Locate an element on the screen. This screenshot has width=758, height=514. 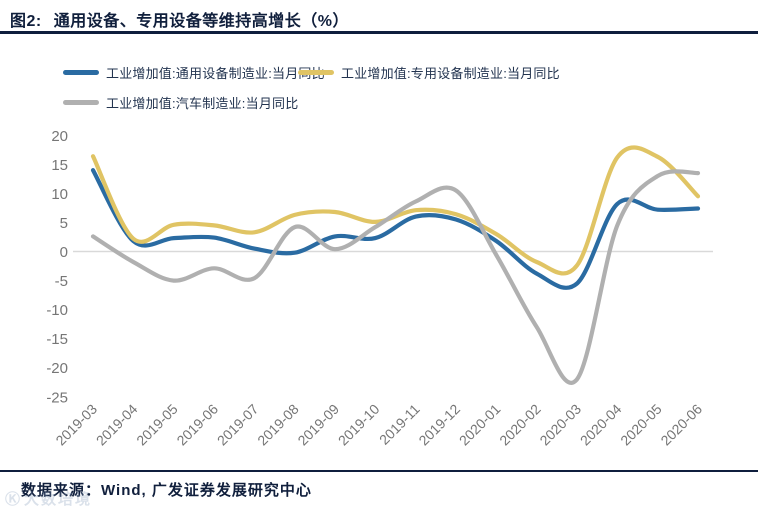
x-axis-tick-label: 2019-11 is located at coordinates (399, 424).